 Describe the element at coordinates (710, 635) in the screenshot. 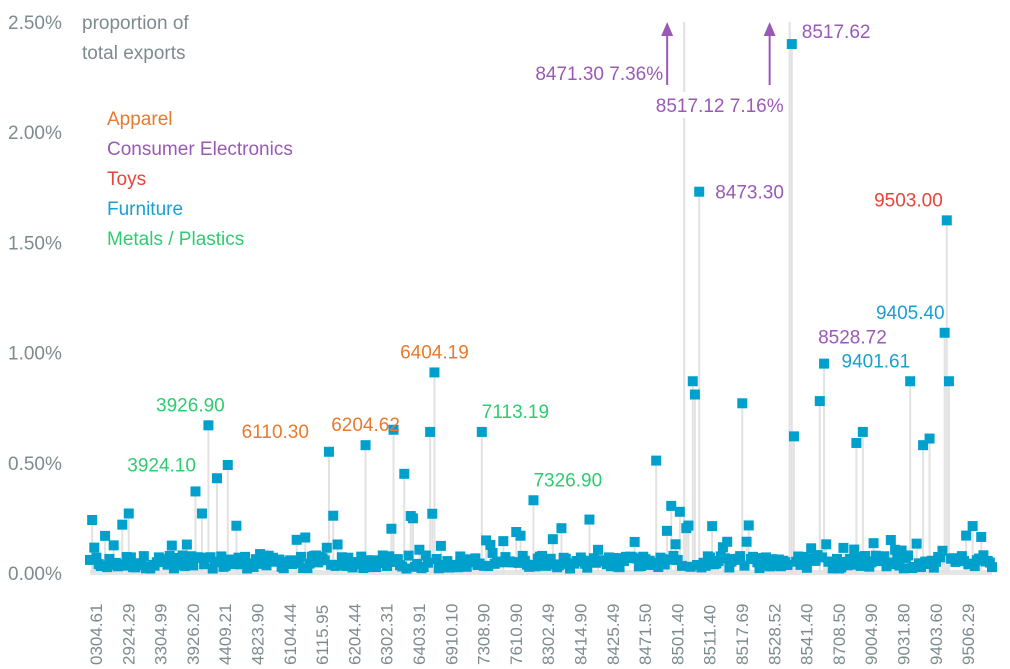

I see `x-tick-label: 8511.40` at that location.